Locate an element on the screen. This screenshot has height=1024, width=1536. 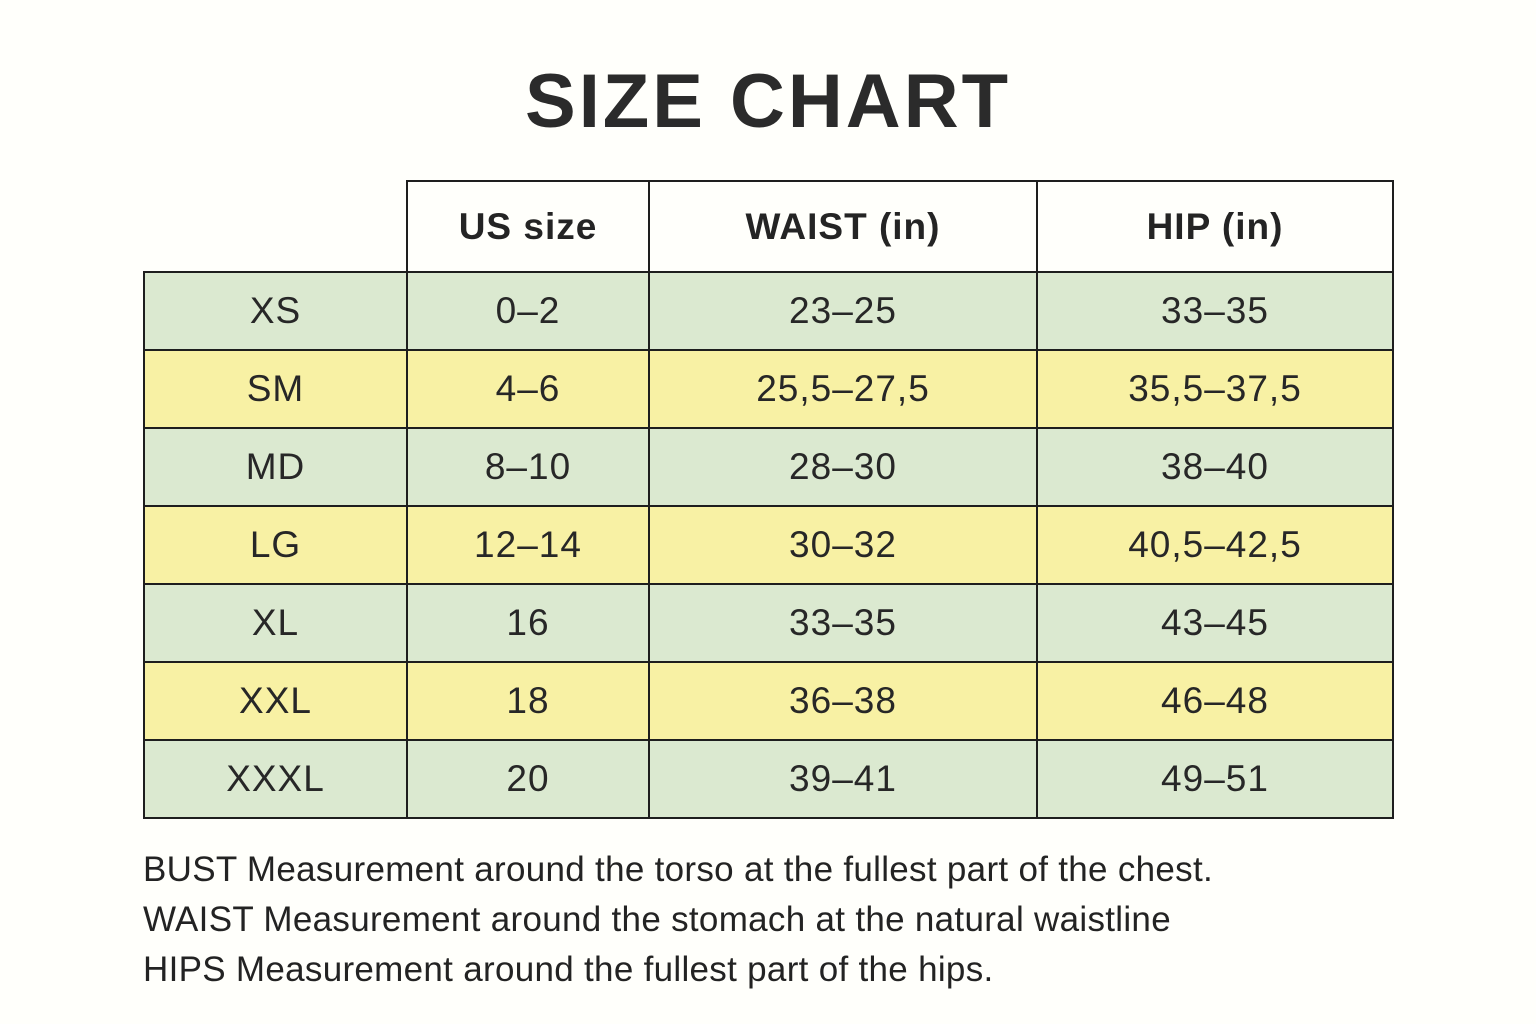
cell-waist: 23–25 is located at coordinates (843, 311).